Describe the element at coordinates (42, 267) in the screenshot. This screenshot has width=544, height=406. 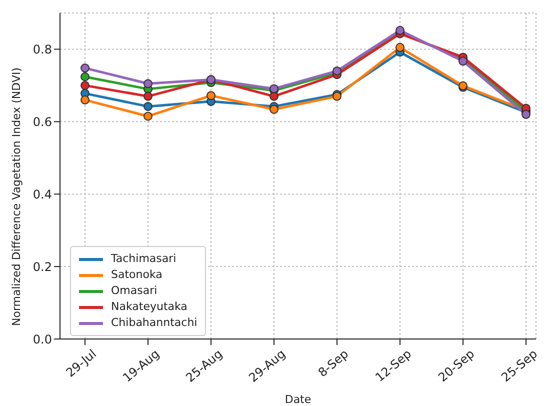
I see `y-tick-label: 0.2` at that location.